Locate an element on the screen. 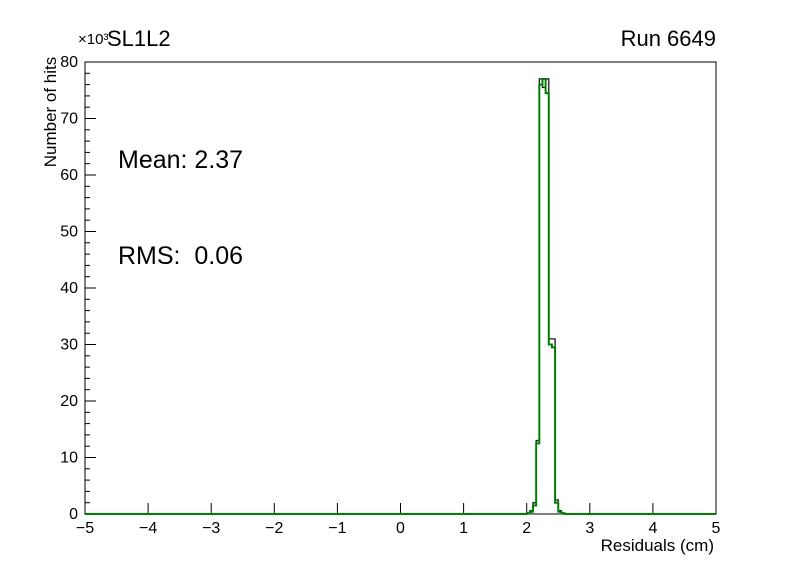 The image size is (796, 572). y-tick-label: 30 is located at coordinates (69, 345).